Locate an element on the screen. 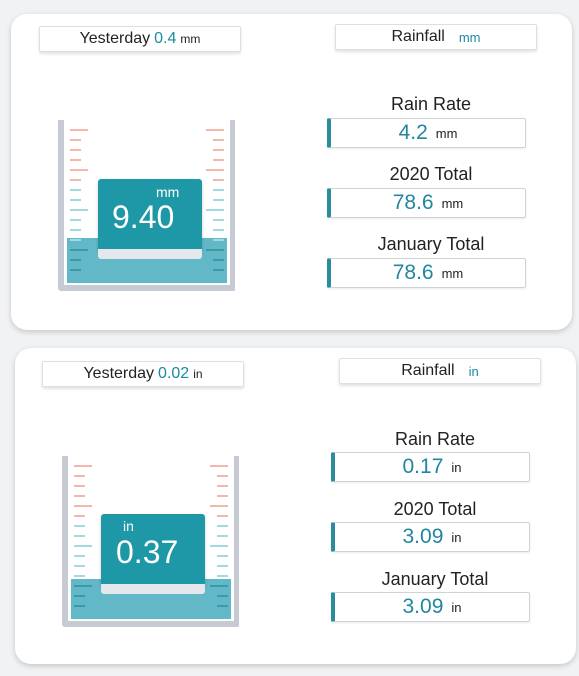  gauge-readout: in 0.37 is located at coordinates (153, 554).